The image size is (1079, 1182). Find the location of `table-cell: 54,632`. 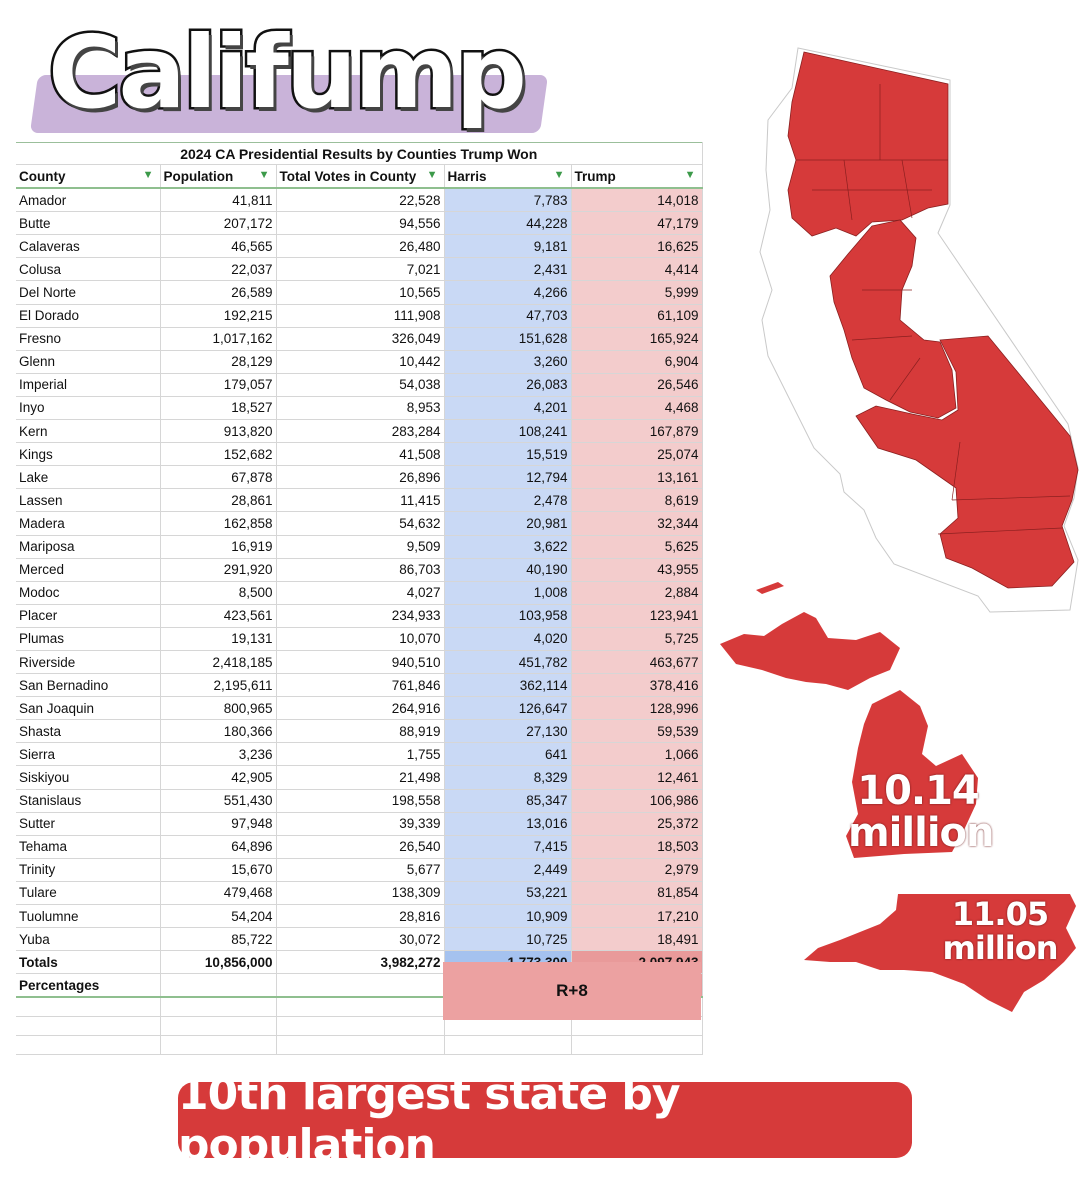

table-cell: 54,632 is located at coordinates (360, 523).